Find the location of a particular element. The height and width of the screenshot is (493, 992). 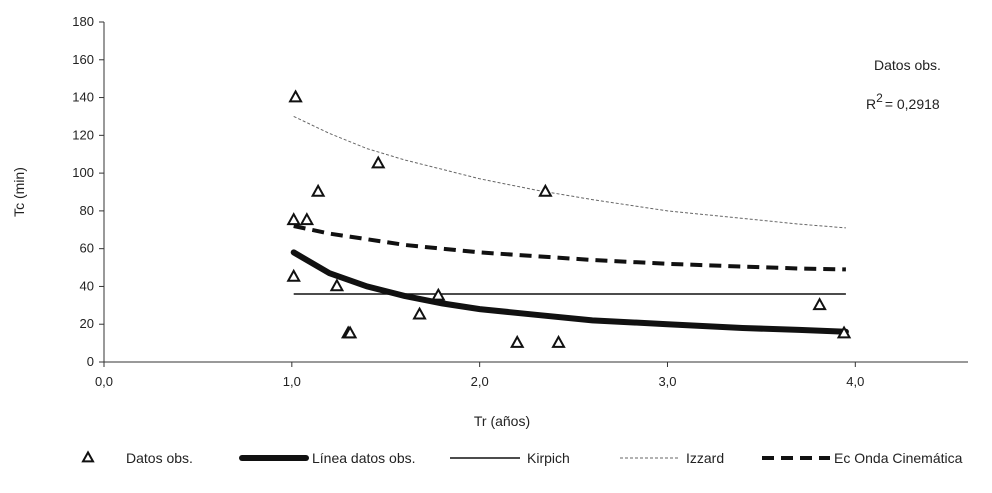

y-axis-title: Tc (min) is located at coordinates (19, 192).